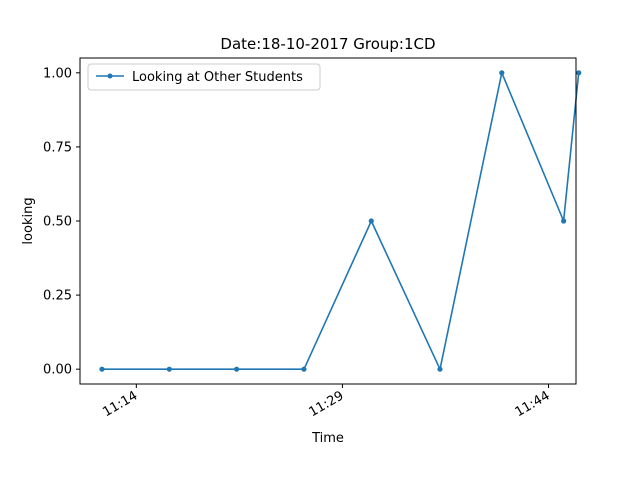 The height and width of the screenshot is (480, 640). I want to click on x-axis-title: Time, so click(327, 438).